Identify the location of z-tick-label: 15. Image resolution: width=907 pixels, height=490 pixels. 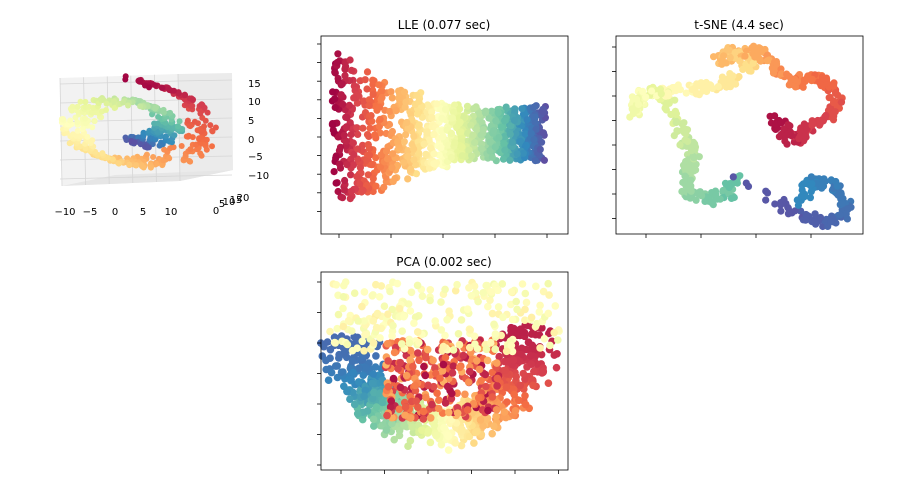
(254, 84).